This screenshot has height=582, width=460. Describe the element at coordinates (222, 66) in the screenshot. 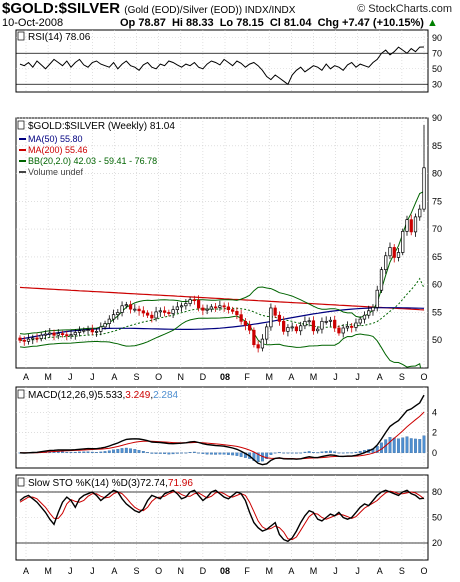

I see `rsi-line` at that location.